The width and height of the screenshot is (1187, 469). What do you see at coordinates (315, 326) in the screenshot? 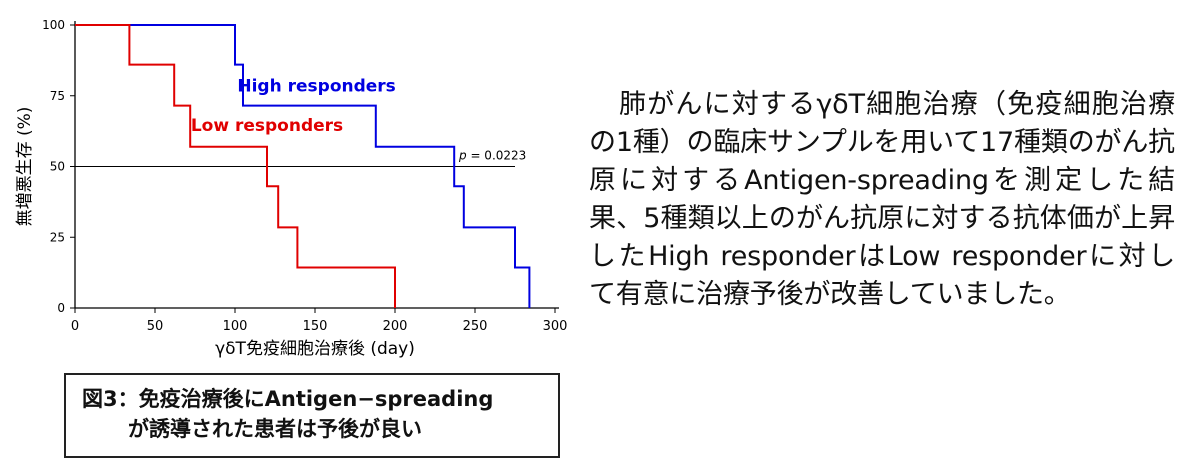
I see `x-tick-label: 150` at bounding box center [315, 326].